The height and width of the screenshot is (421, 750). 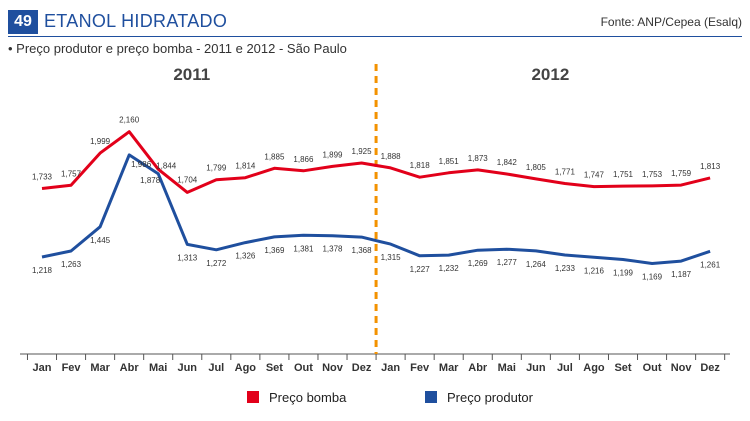 I want to click on legend-item-produtor: Preço produtor, so click(x=479, y=397).